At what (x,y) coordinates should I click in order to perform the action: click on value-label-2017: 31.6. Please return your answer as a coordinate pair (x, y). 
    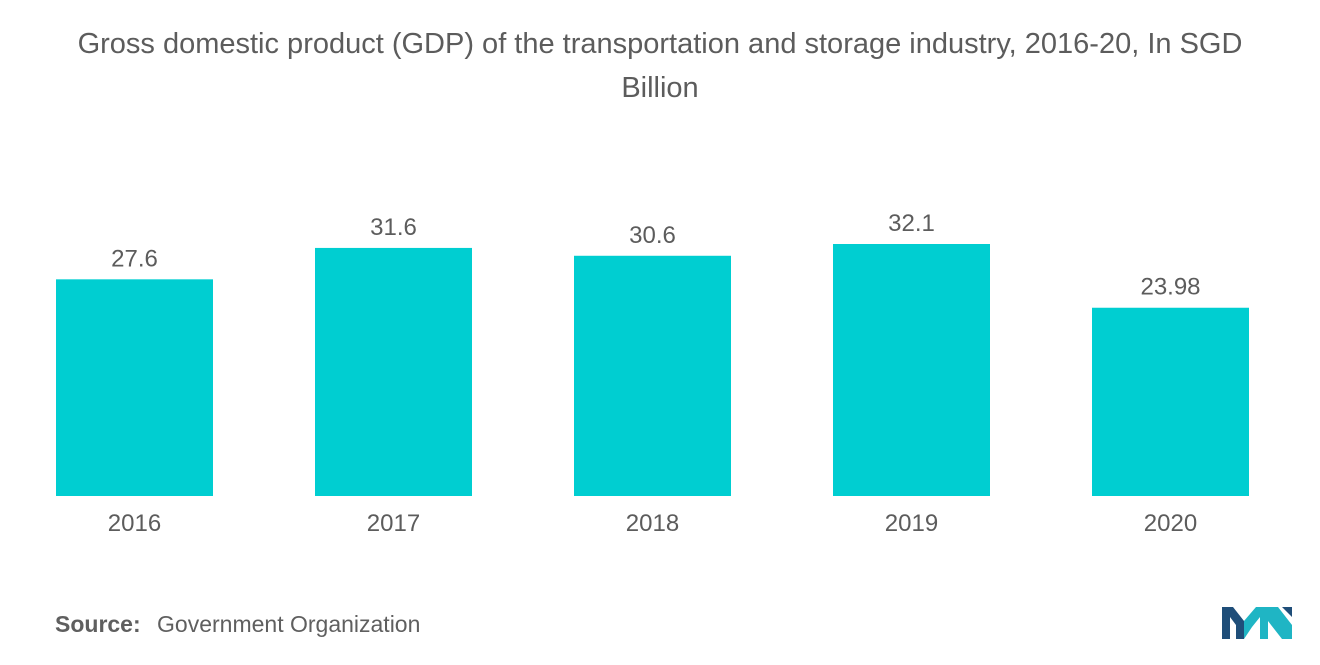
    Looking at the image, I should click on (393, 227).